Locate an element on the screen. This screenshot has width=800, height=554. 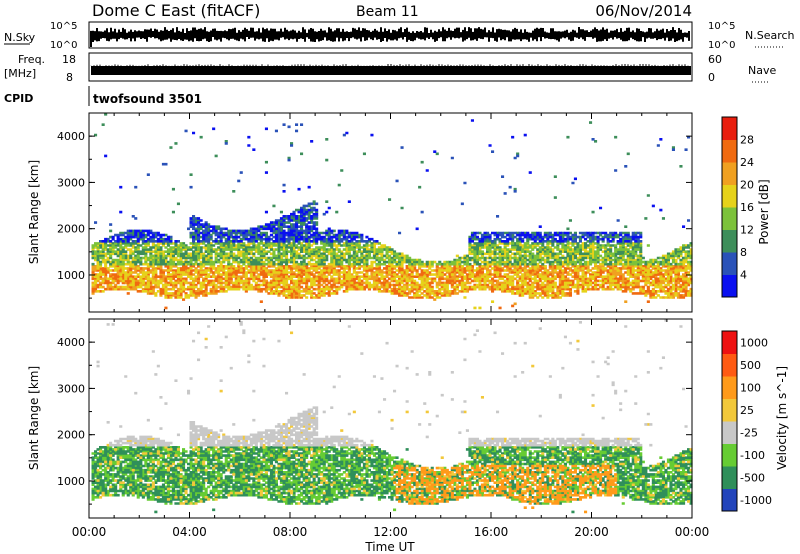
freq-trace is located at coordinates (391, 70).